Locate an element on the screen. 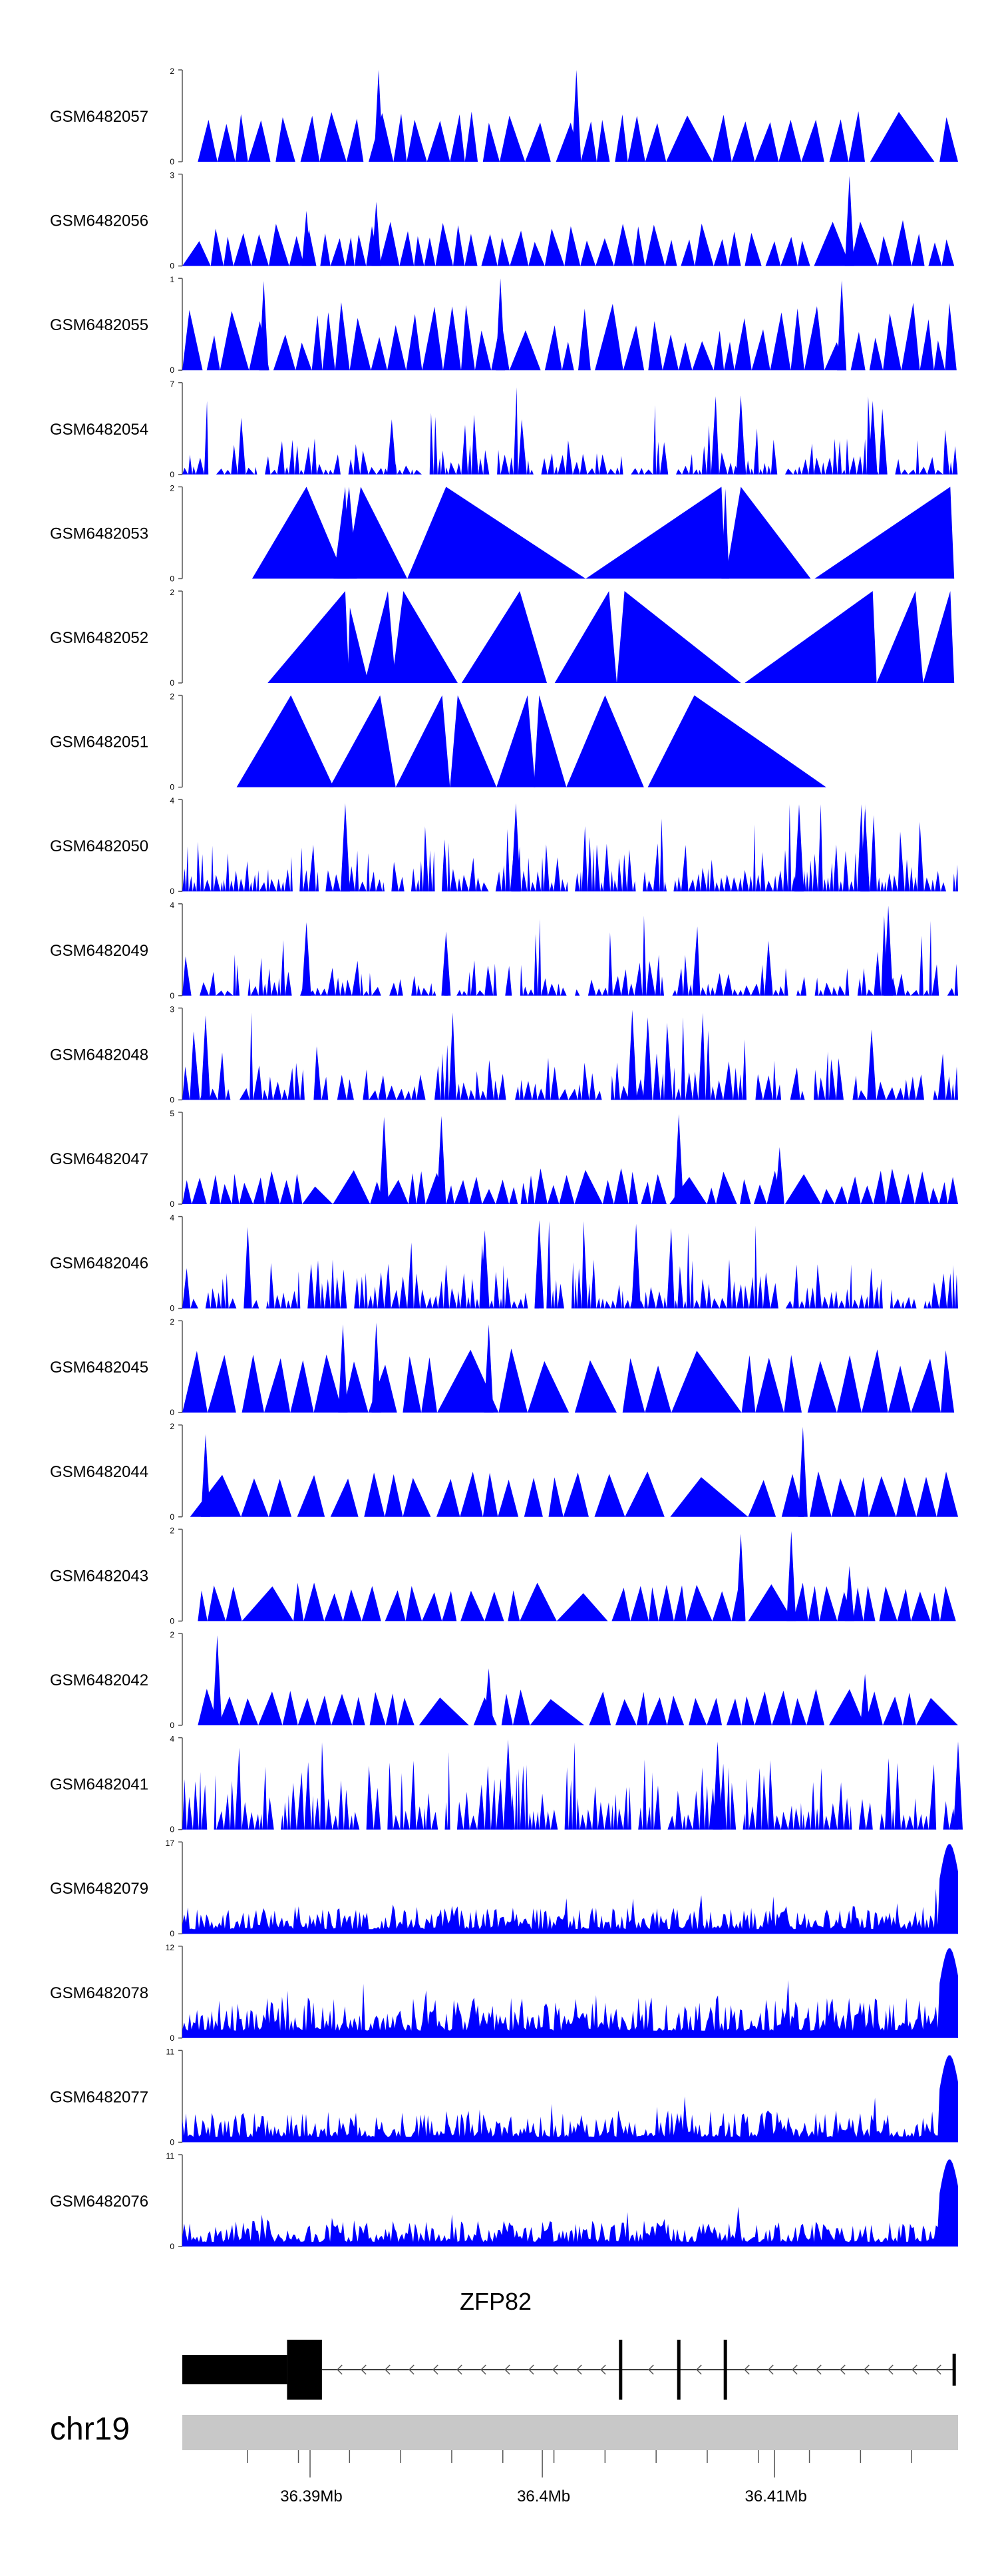 This screenshot has height=2576, width=998. y-axis-max-label: 7 is located at coordinates (172, 384).